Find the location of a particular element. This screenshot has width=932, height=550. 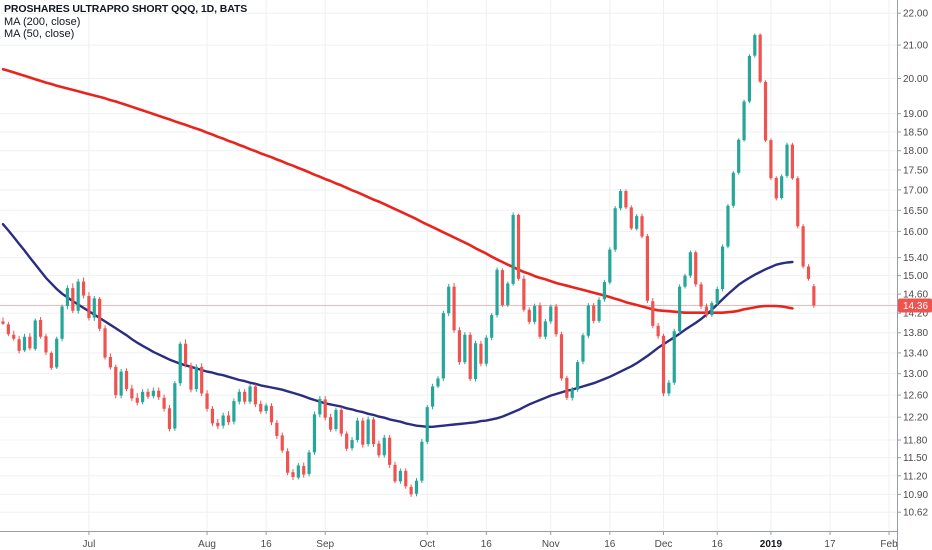

x-tick-label: Feb is located at coordinates (889, 544).